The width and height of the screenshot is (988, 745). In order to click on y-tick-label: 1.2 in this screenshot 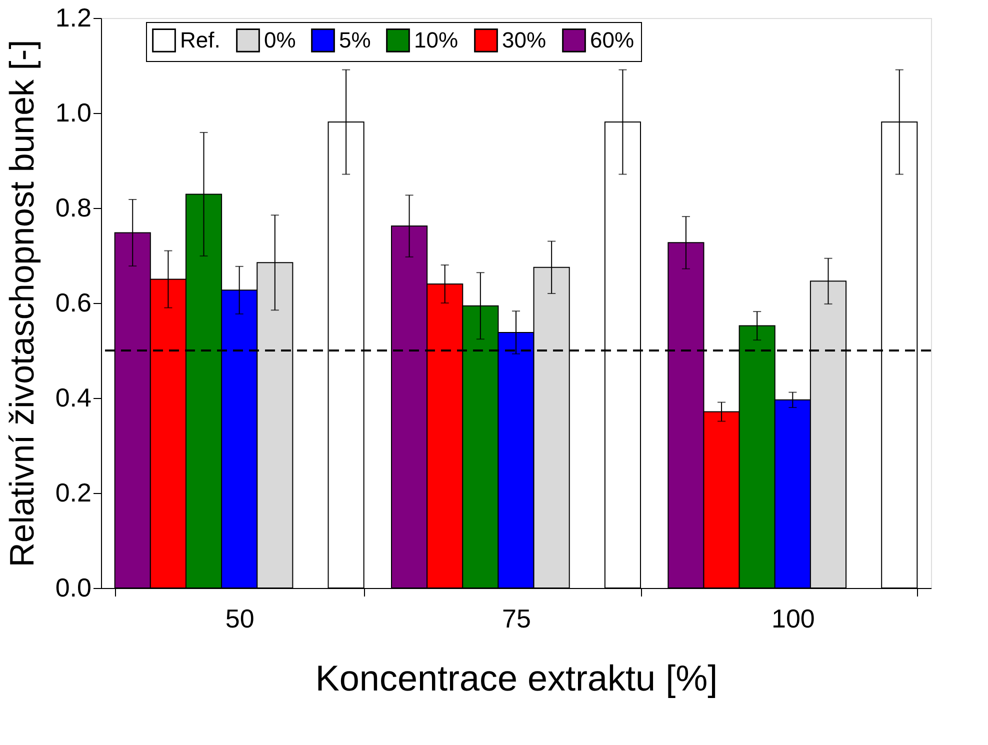, I will do `click(73, 17)`.